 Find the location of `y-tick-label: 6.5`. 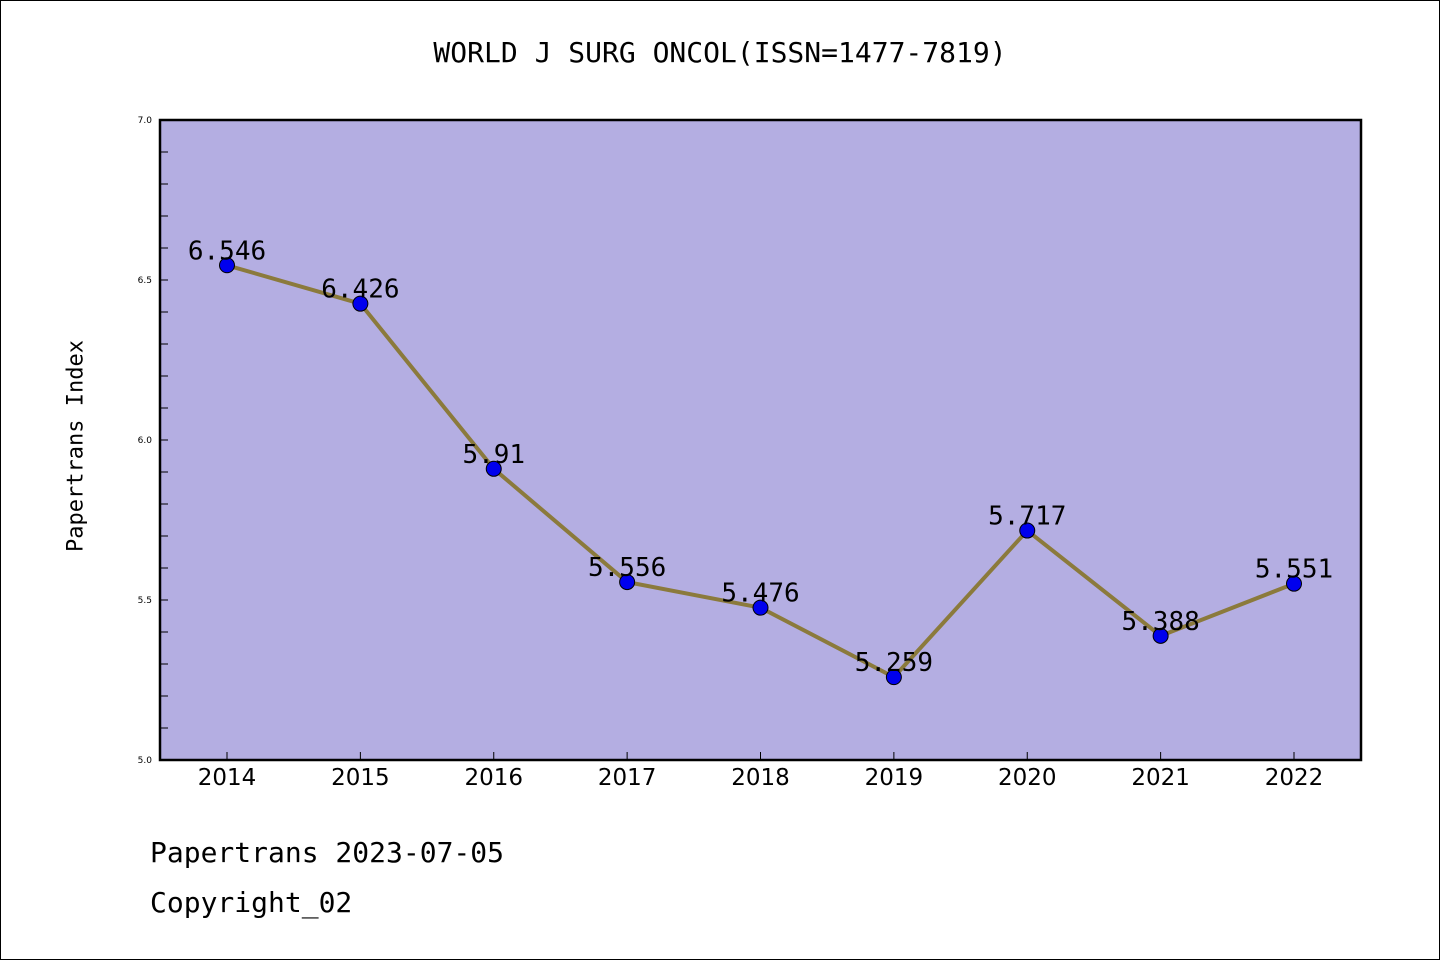

y-tick-label: 6.5 is located at coordinates (145, 281).